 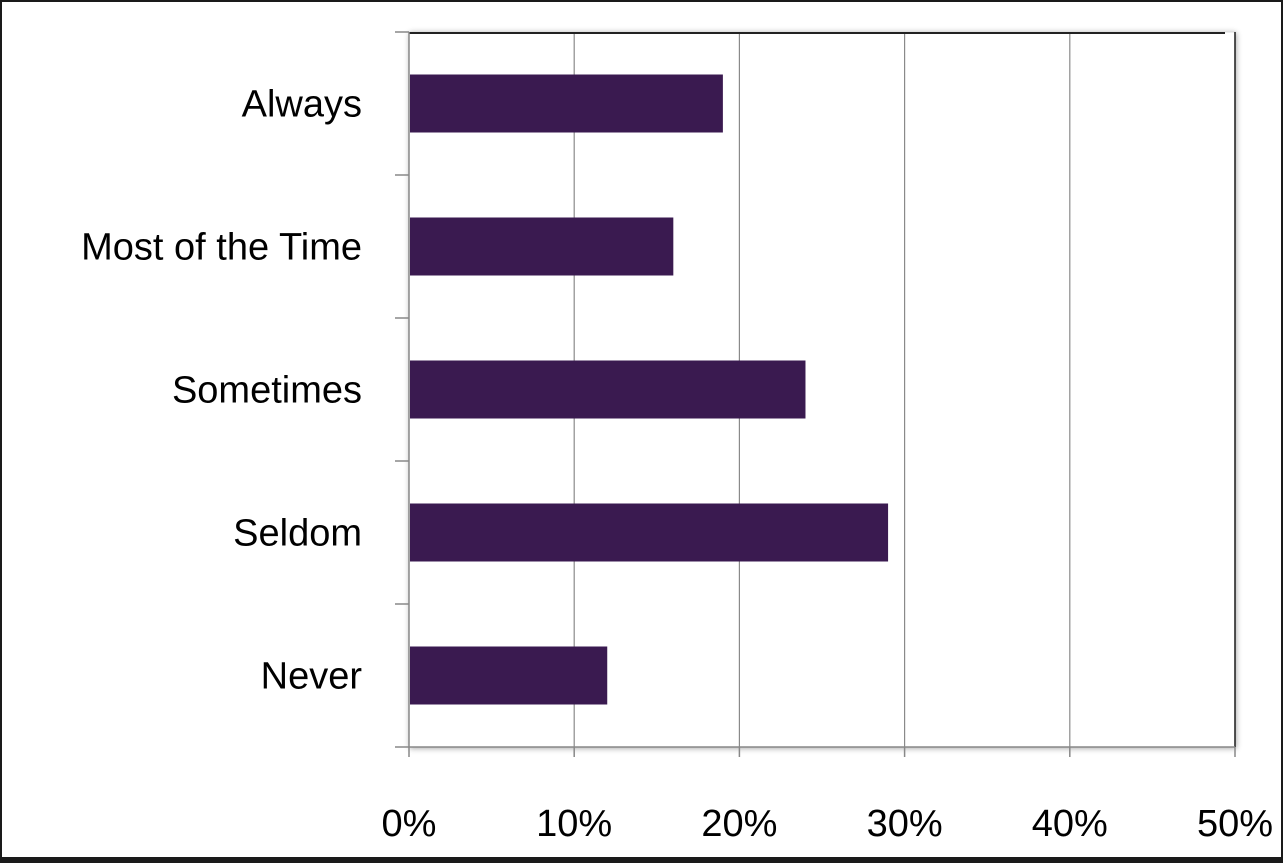 What do you see at coordinates (649, 532) in the screenshot?
I see `bar-seldom` at bounding box center [649, 532].